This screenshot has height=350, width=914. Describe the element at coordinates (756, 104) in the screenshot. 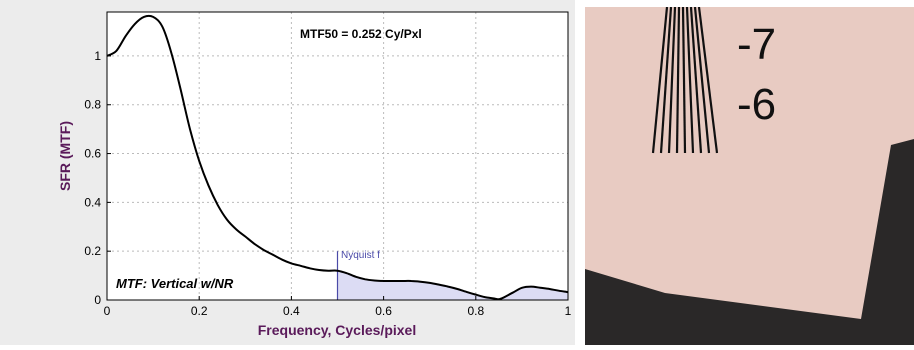

I see `scale-label-6: -6` at that location.